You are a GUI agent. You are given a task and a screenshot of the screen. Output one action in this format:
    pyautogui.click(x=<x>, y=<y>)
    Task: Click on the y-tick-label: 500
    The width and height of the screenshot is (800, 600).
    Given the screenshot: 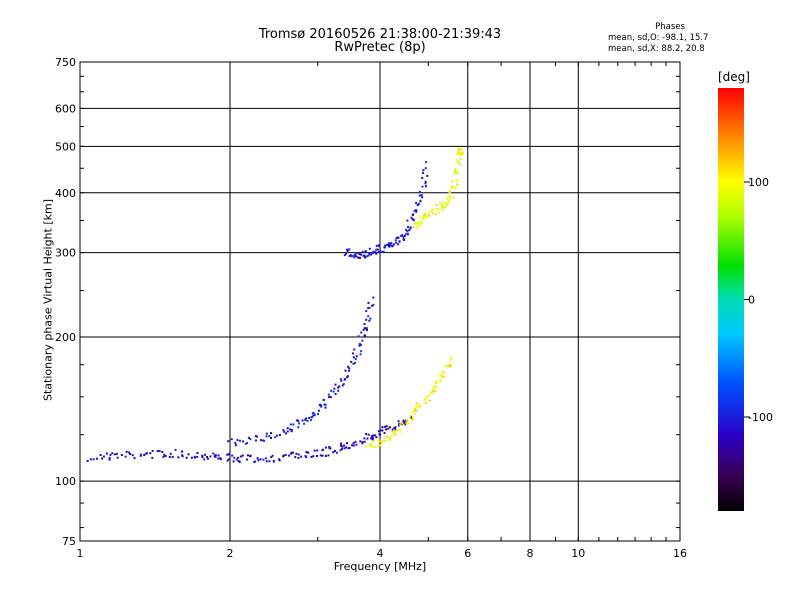 What is the action you would take?
    pyautogui.click(x=65, y=146)
    